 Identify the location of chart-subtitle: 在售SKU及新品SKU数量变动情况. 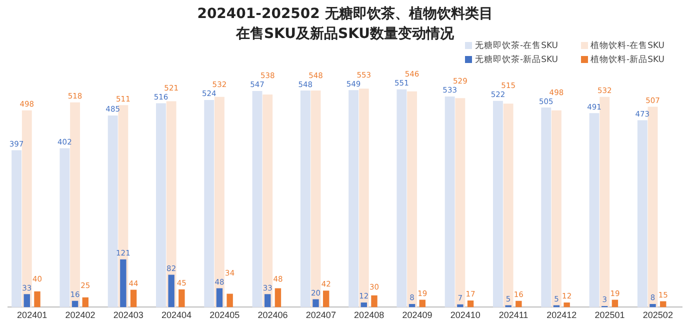
(345, 34).